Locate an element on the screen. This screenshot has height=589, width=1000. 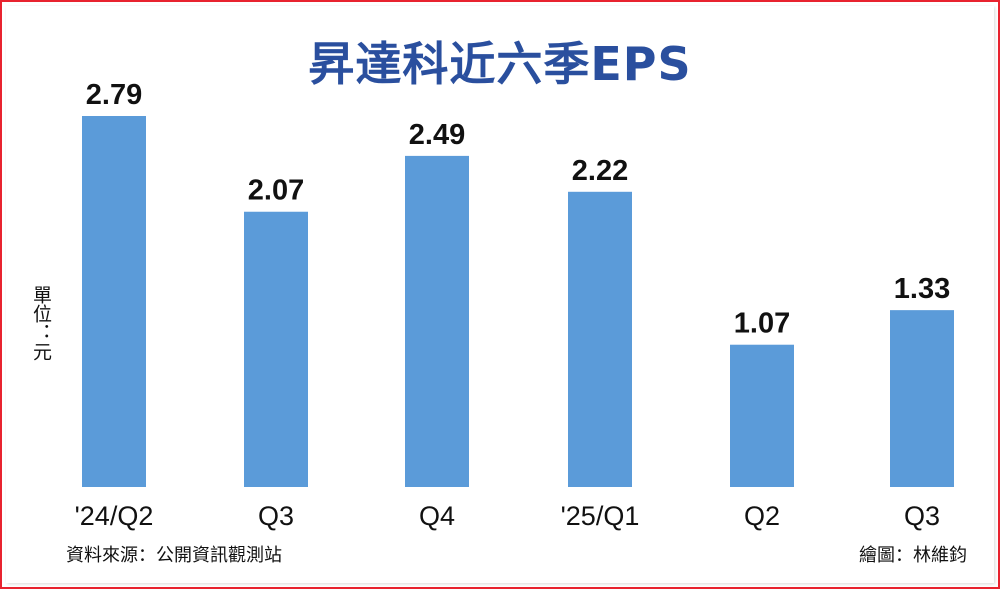
x-tick-label-4: '25/Q1 is located at coordinates (600, 516).